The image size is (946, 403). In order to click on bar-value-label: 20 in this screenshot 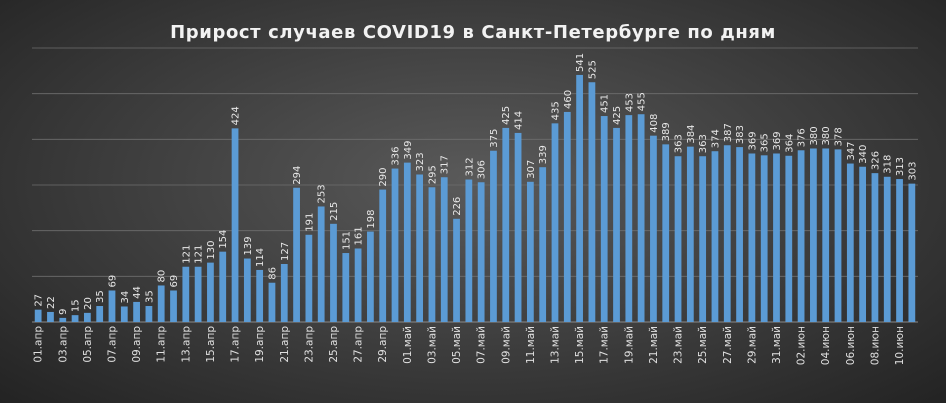, I will do `click(88, 303)`.